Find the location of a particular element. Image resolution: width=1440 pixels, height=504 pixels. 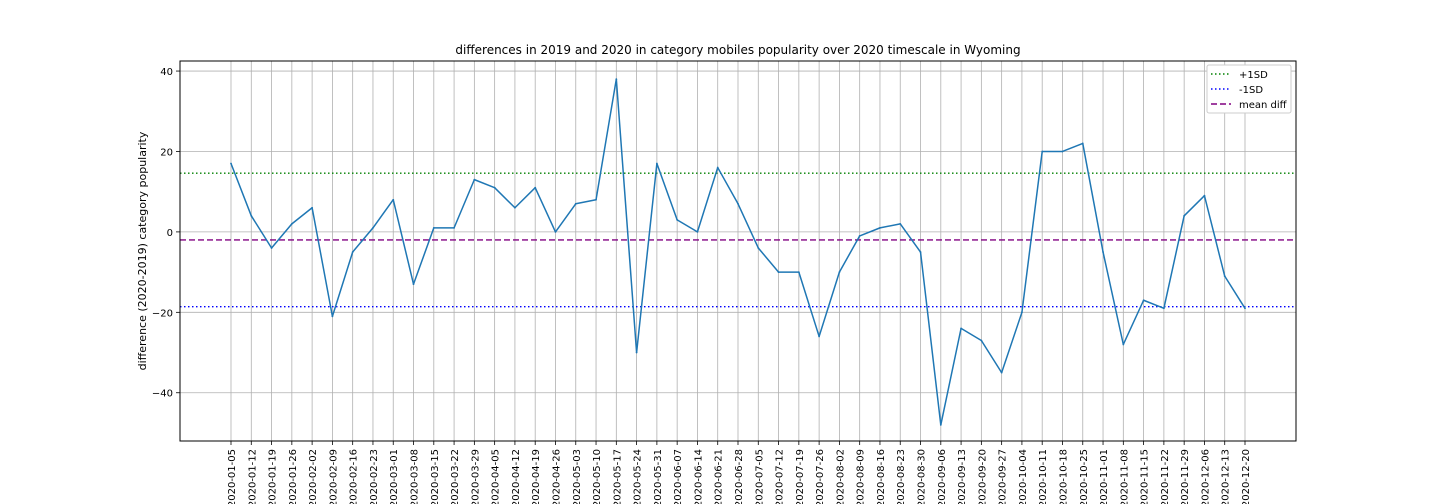

x-tick-label: 2020-10-11 is located at coordinates (1043, 476).